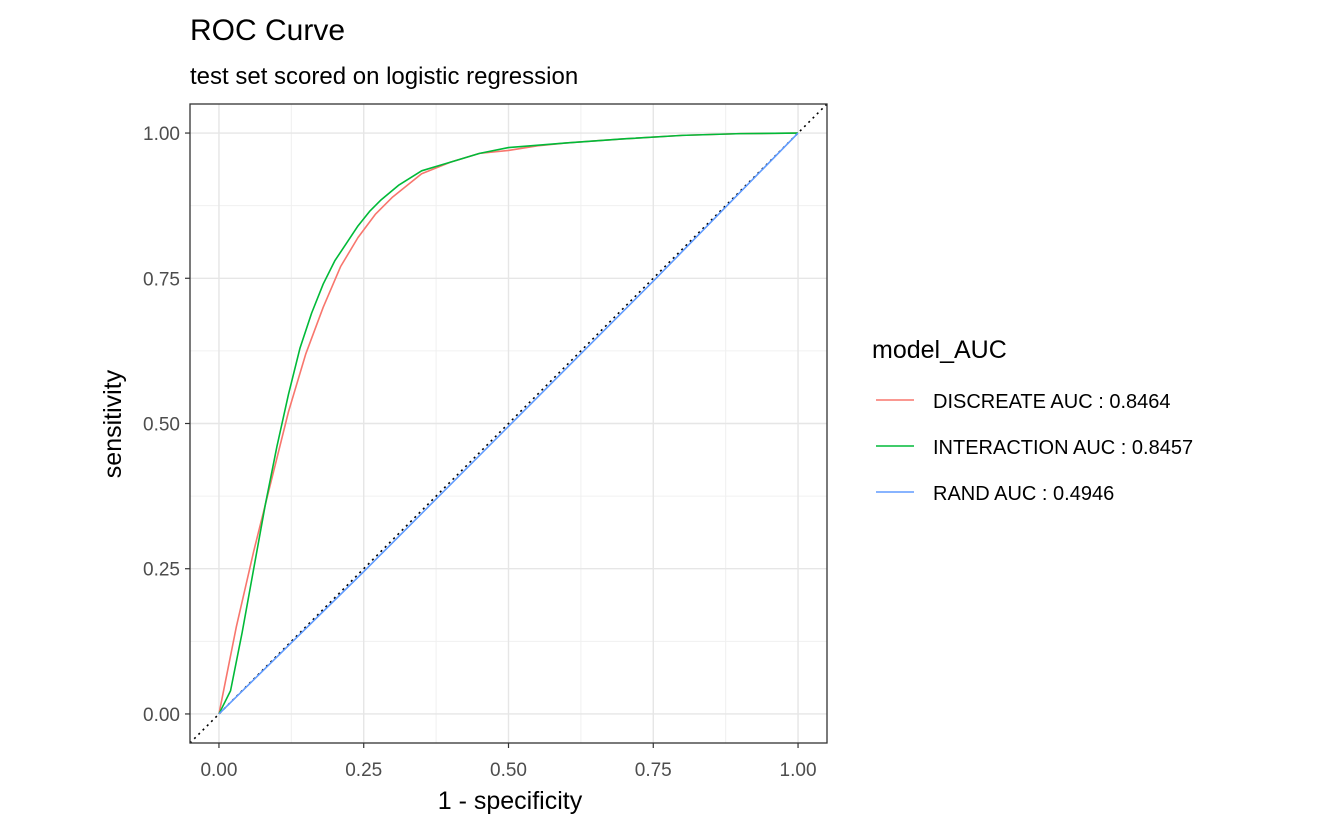  I want to click on y-tick-label: 0.00, so click(161, 715).